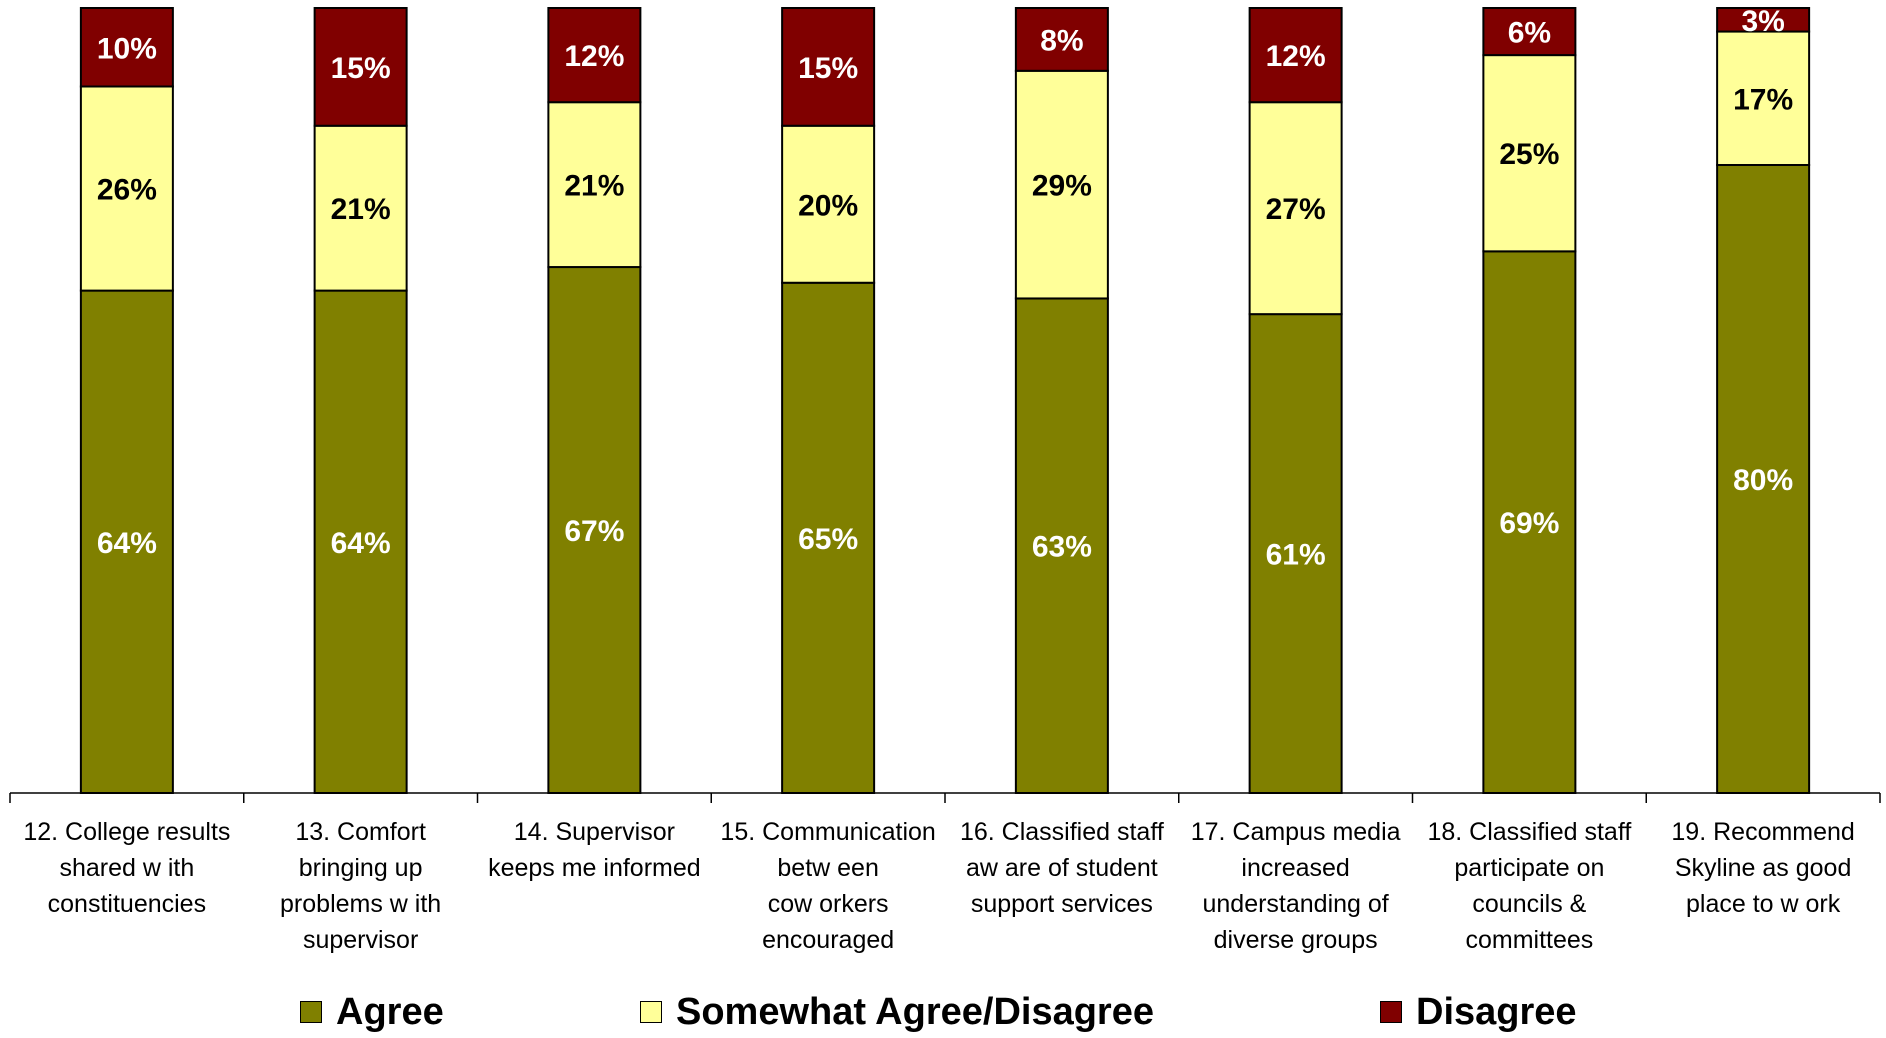 The image size is (1886, 1038). I want to click on data-label: 27%, so click(1296, 209).